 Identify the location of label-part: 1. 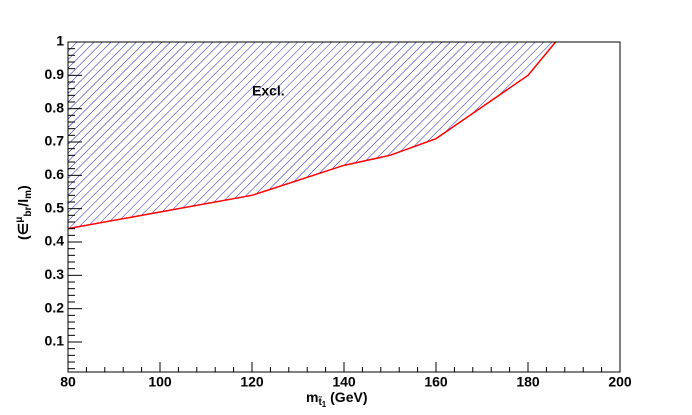
(324, 404).